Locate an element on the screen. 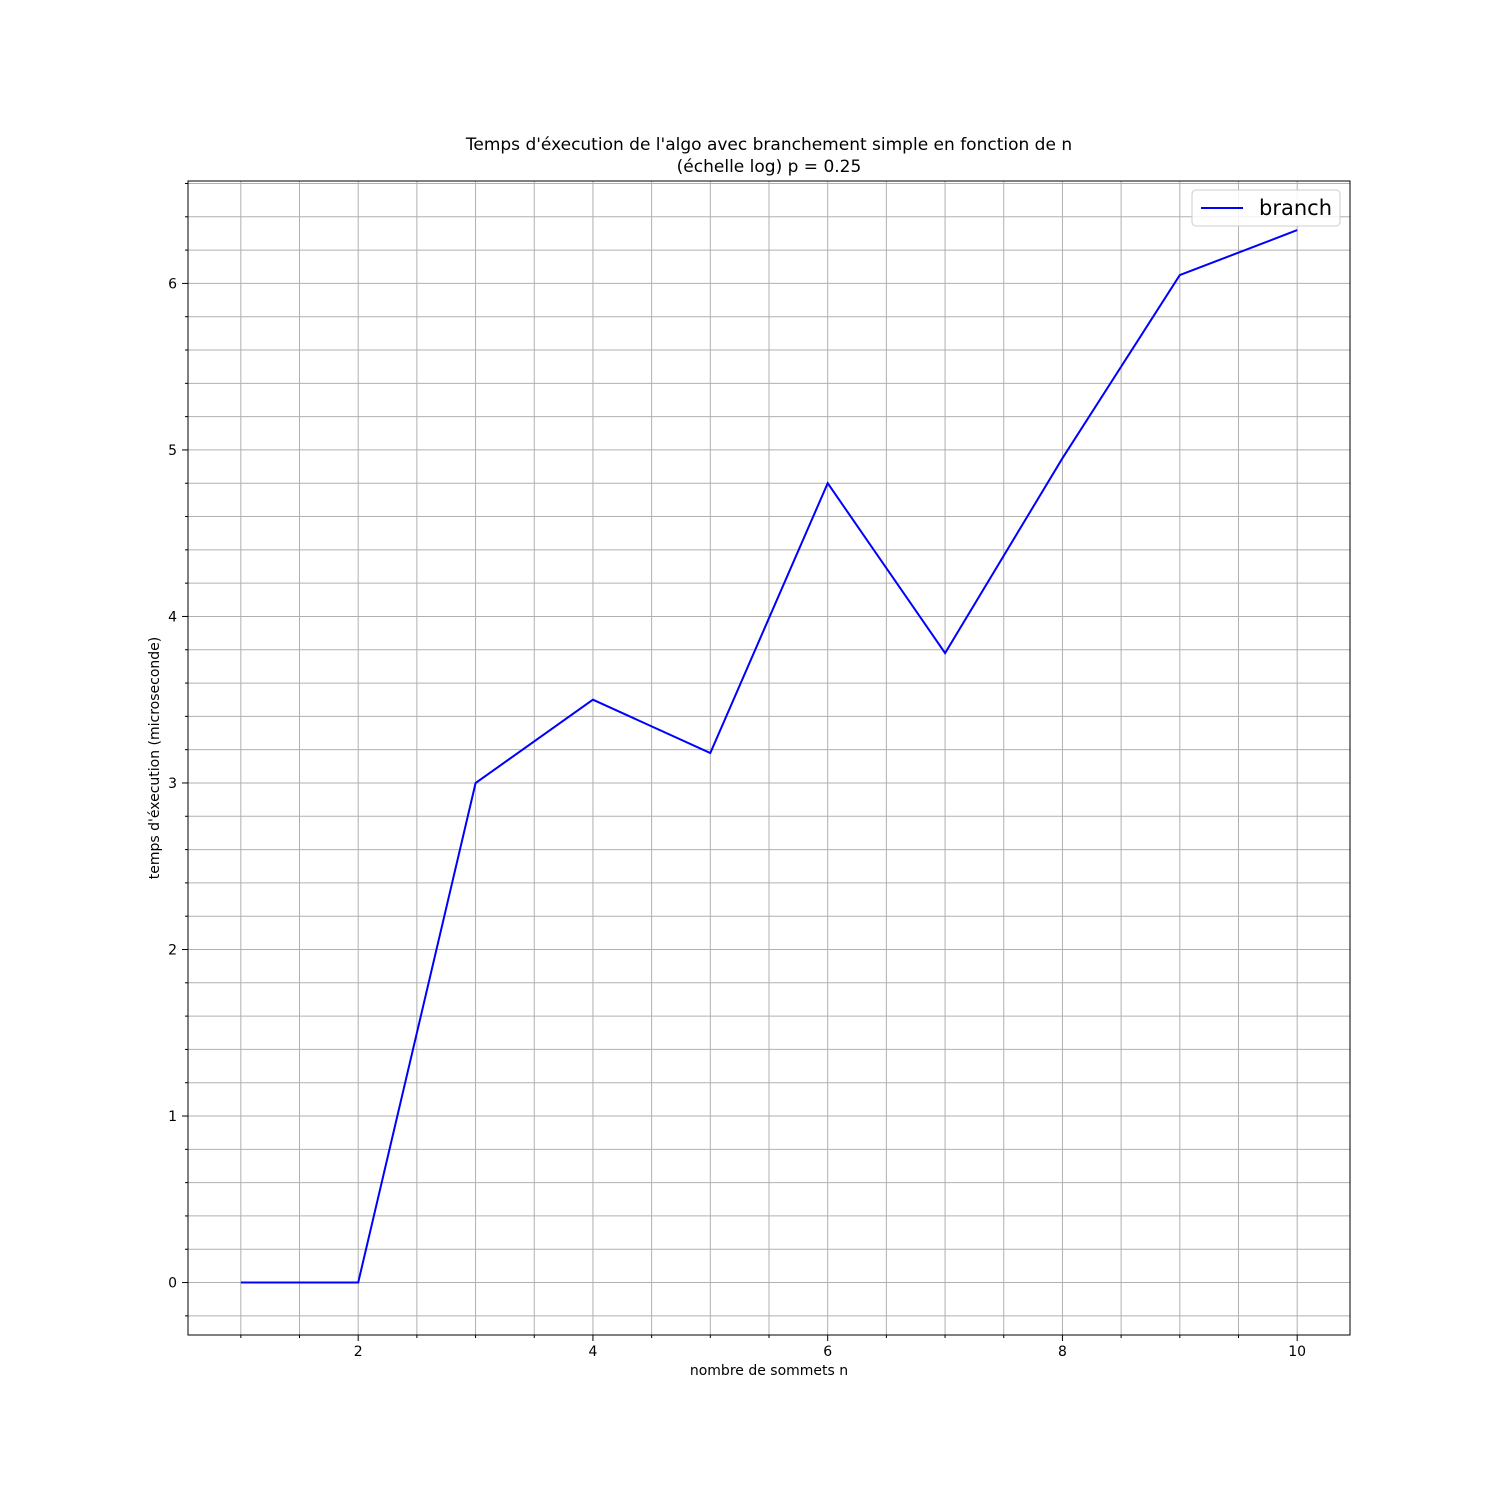 Image resolution: width=1500 pixels, height=1504 pixels. x-tick-label: 6 is located at coordinates (827, 1352).